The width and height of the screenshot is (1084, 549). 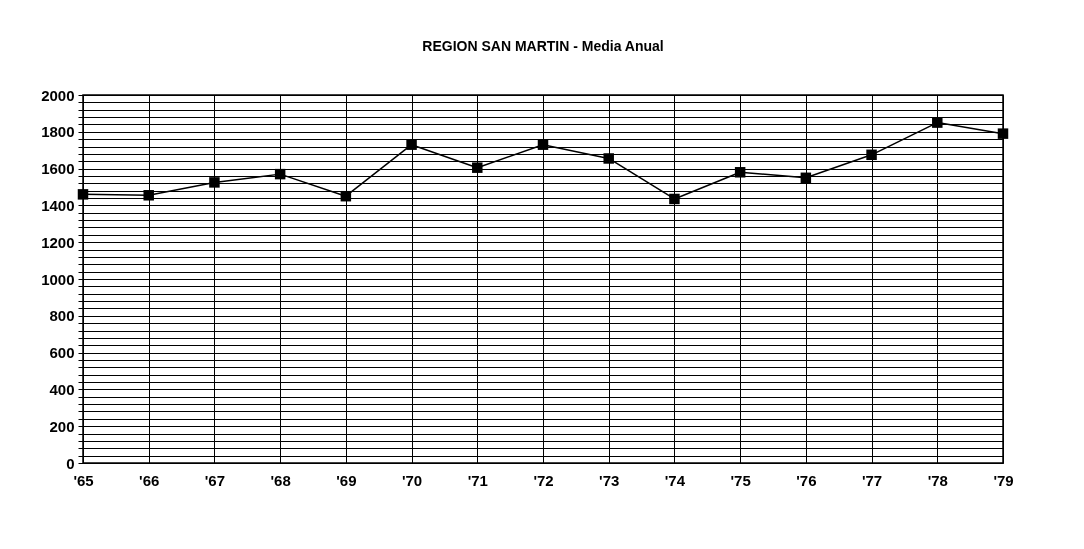 What do you see at coordinates (346, 480) in the screenshot?
I see `x-tick-label: '69` at bounding box center [346, 480].